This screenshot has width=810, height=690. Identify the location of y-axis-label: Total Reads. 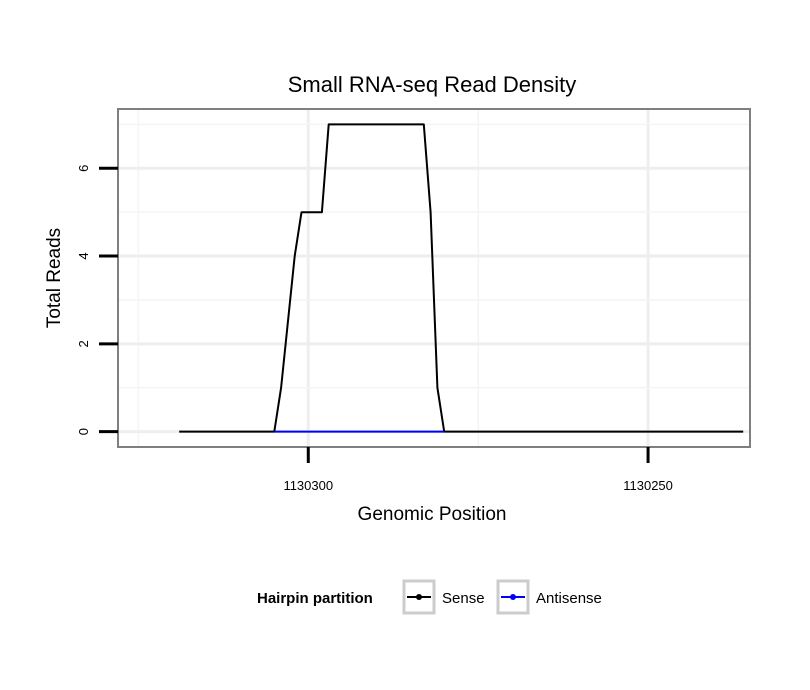
(54, 278).